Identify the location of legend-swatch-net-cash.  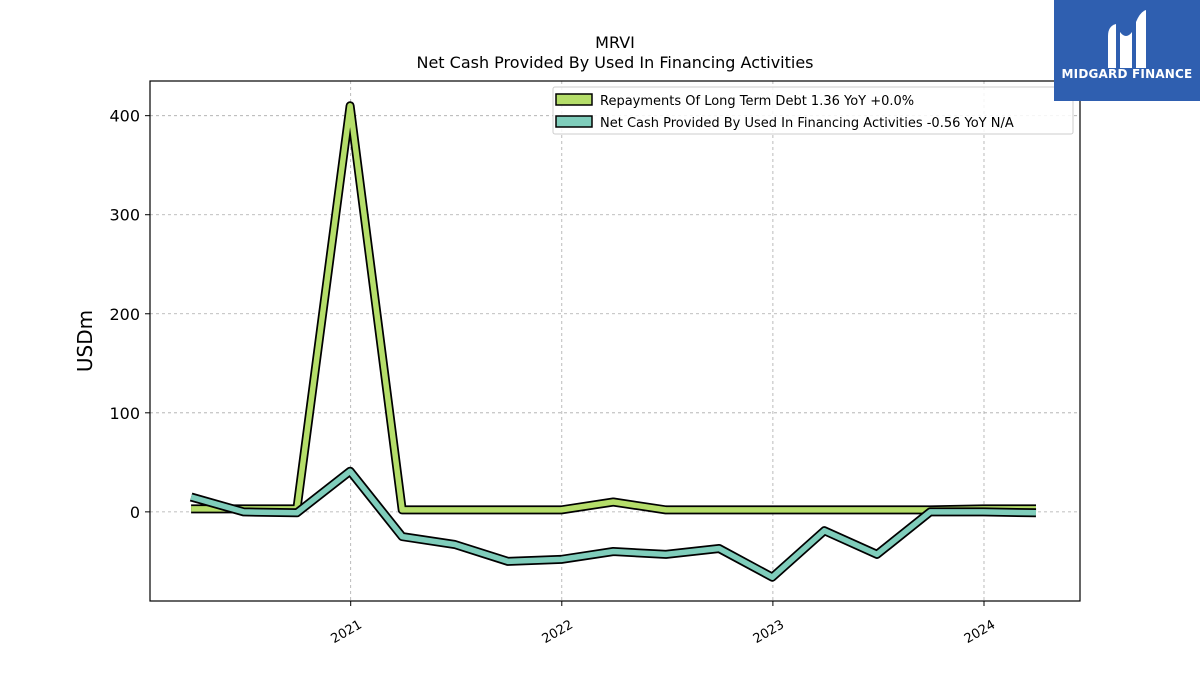
(574, 121).